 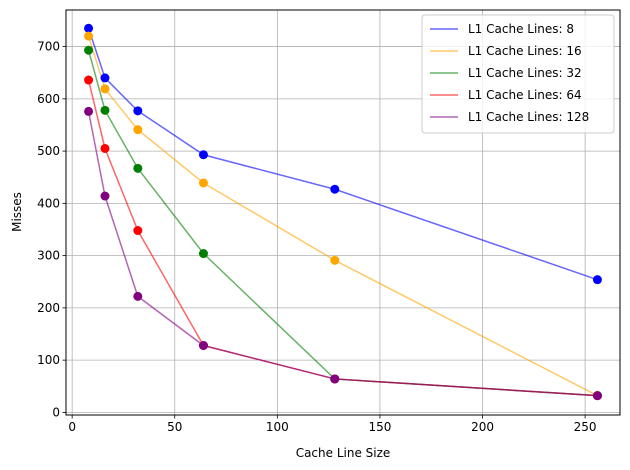 What do you see at coordinates (48, 256) in the screenshot?
I see `y-tick-label: 300` at bounding box center [48, 256].